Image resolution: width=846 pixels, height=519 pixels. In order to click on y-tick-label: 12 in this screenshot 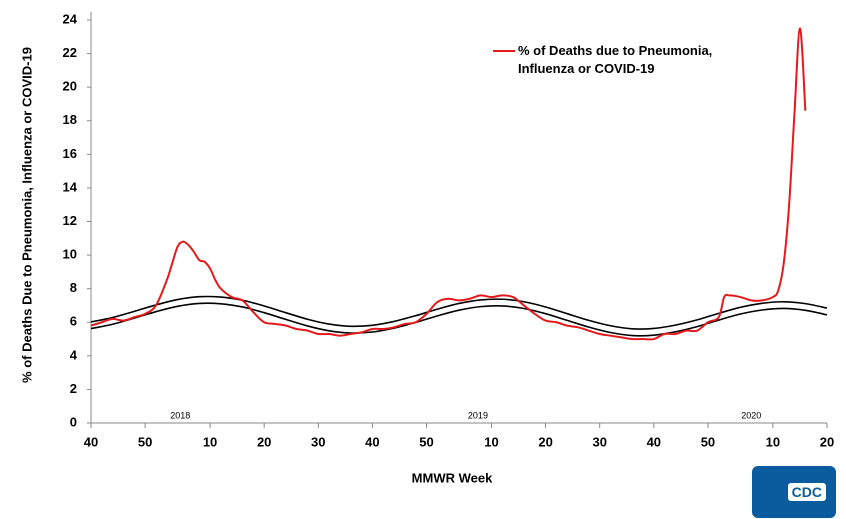, I will do `click(70, 220)`.